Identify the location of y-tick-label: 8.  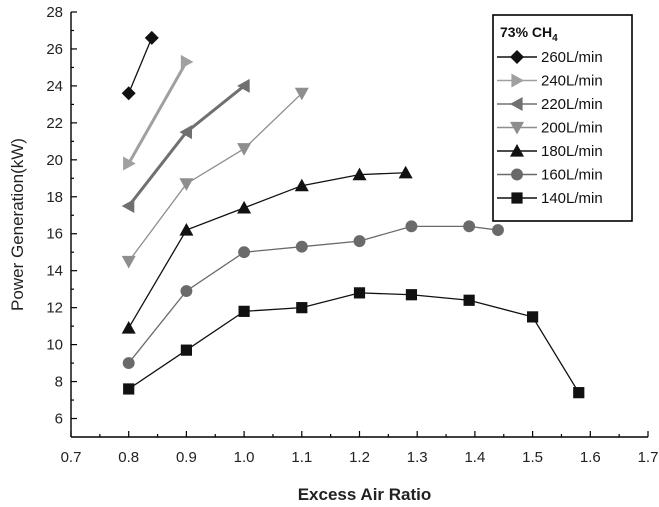
(59, 382).